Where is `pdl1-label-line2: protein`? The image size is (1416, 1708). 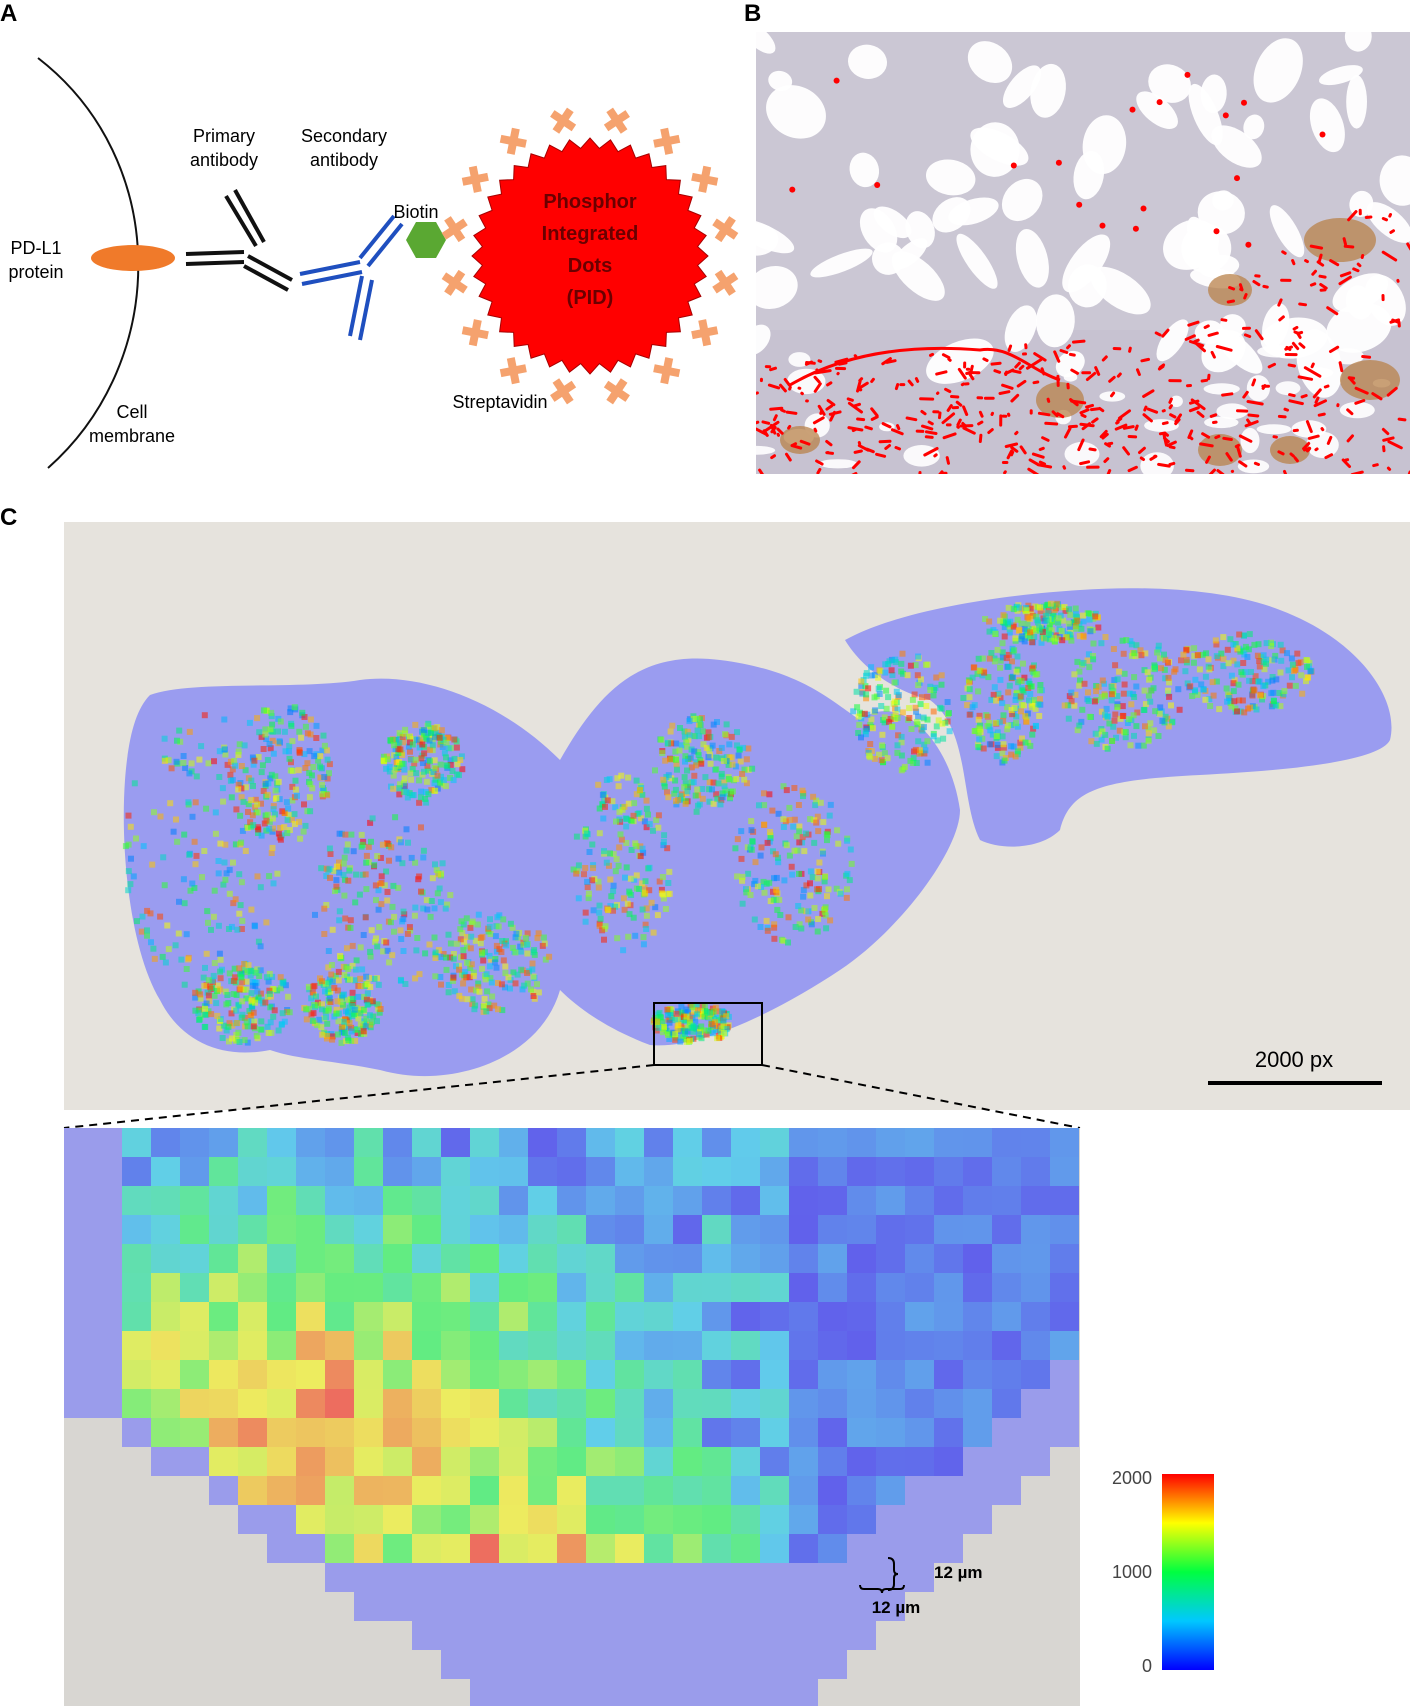
pdl1-label-line2: protein is located at coordinates (35, 272).